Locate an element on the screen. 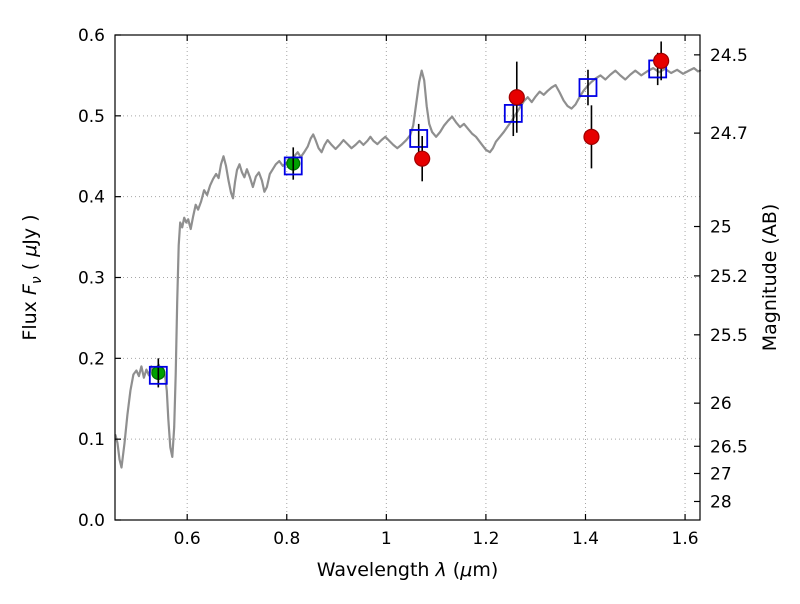 This screenshot has height=604, width=800. x-tick-label: 1 is located at coordinates (386, 539).